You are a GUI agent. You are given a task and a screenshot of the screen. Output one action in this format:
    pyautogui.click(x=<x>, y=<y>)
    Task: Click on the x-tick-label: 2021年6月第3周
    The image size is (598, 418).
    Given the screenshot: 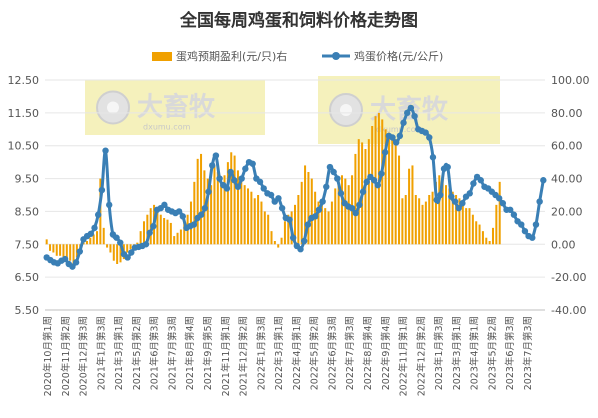 What is the action you would take?
    pyautogui.click(x=155, y=353)
    